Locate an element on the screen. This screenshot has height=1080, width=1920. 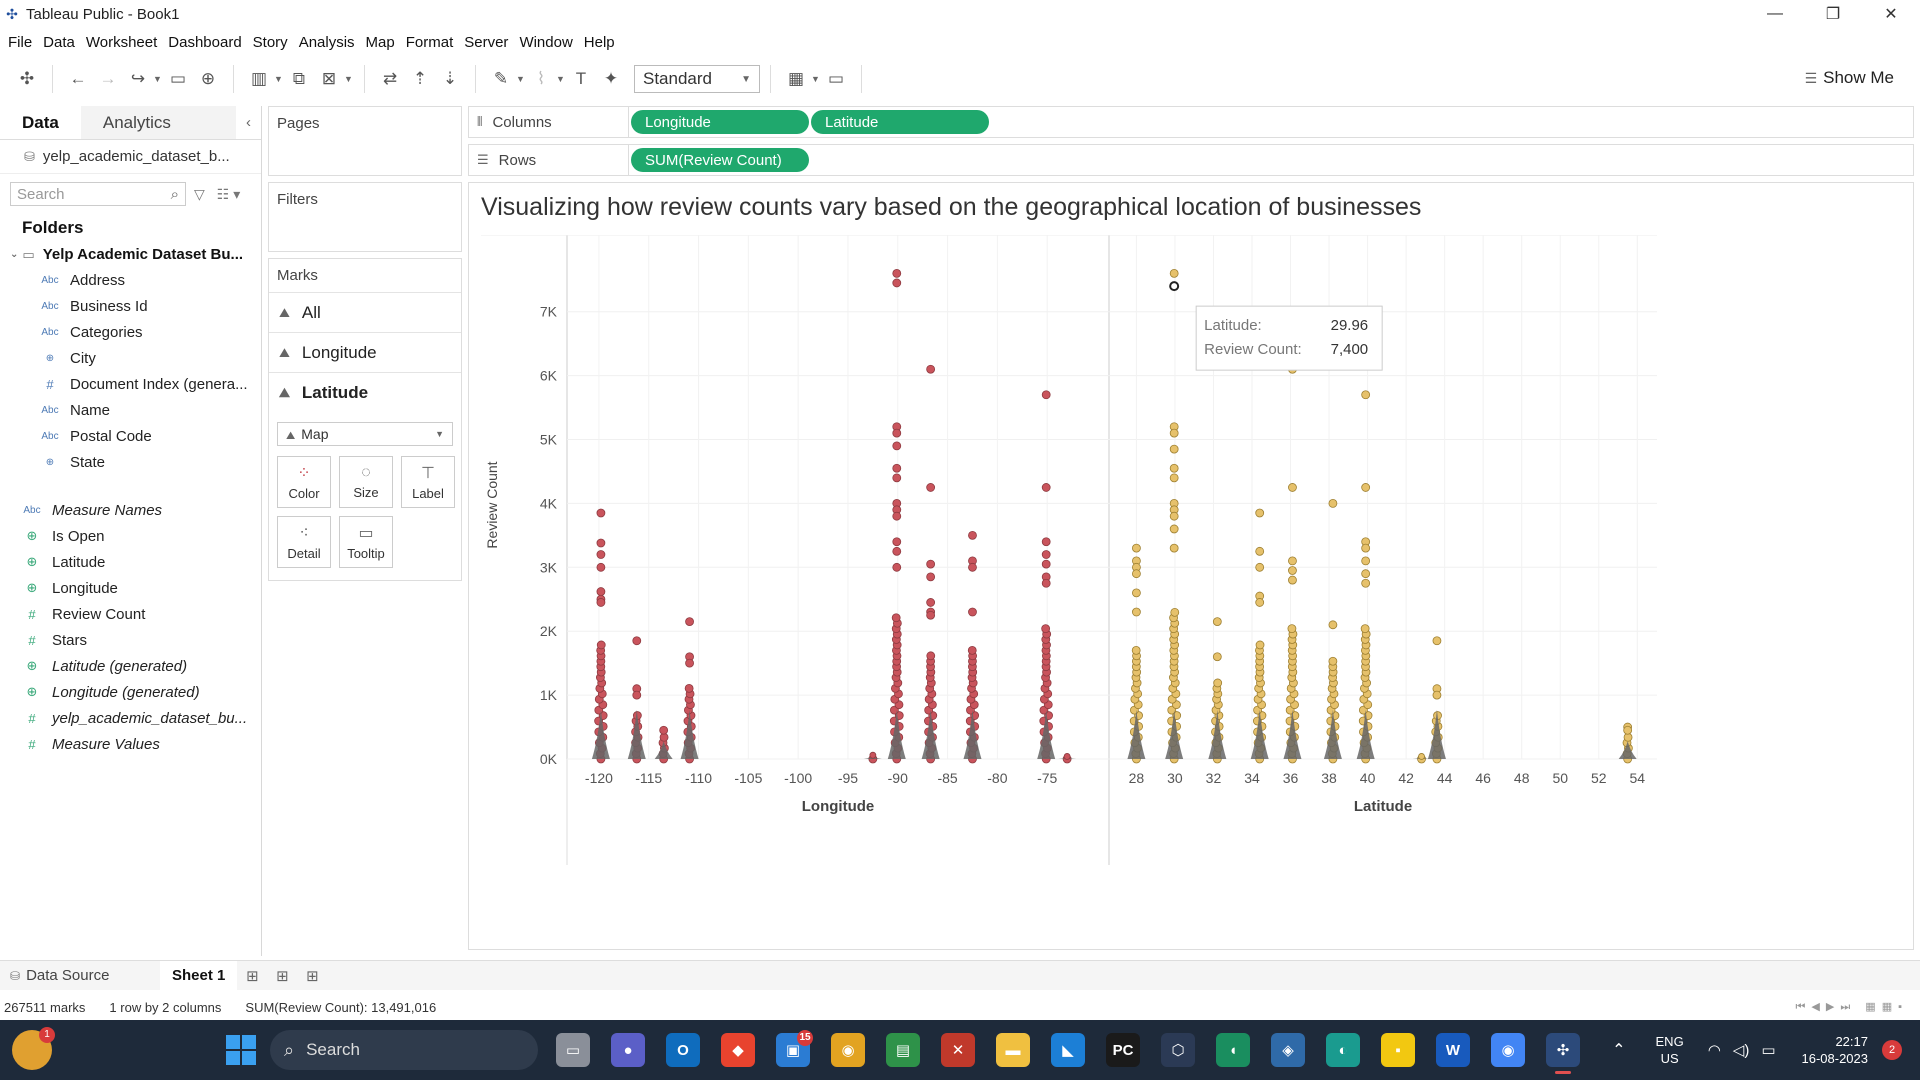
clear-sheet-icon: ⊠ is located at coordinates (329, 78).